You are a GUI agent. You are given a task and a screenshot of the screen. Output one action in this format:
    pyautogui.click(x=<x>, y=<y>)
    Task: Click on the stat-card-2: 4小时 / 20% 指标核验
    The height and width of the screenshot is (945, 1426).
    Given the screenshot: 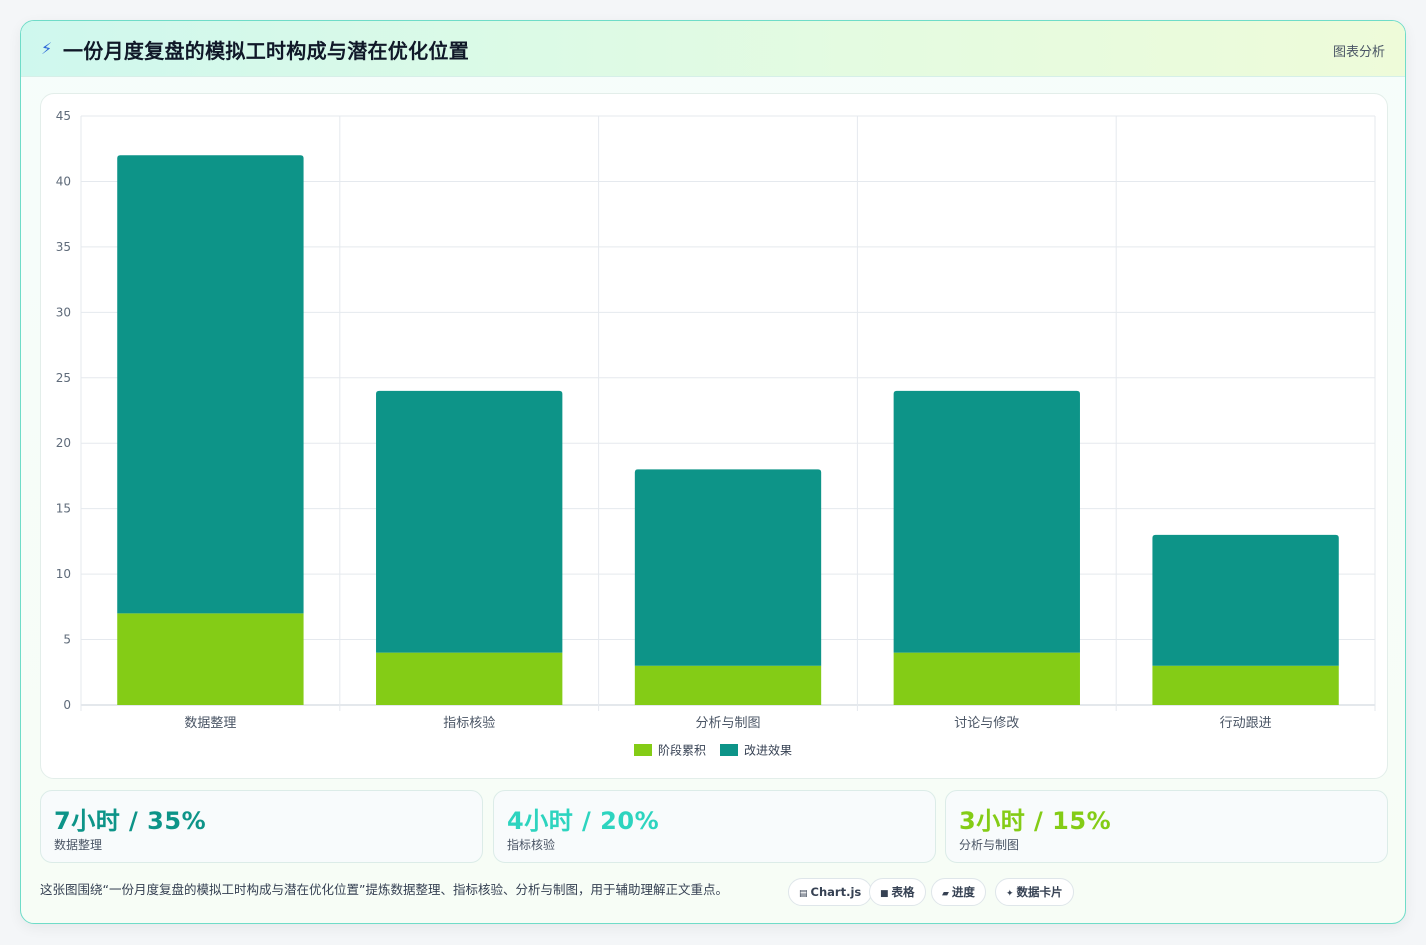 What is the action you would take?
    pyautogui.click(x=714, y=826)
    